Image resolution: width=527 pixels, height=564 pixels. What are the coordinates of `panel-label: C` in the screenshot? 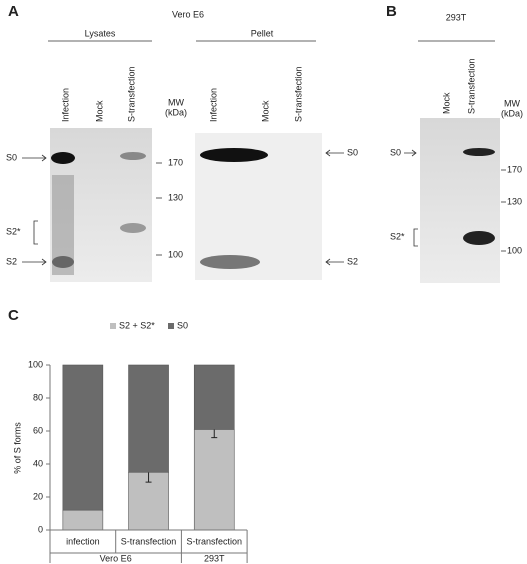 It's located at (13, 315).